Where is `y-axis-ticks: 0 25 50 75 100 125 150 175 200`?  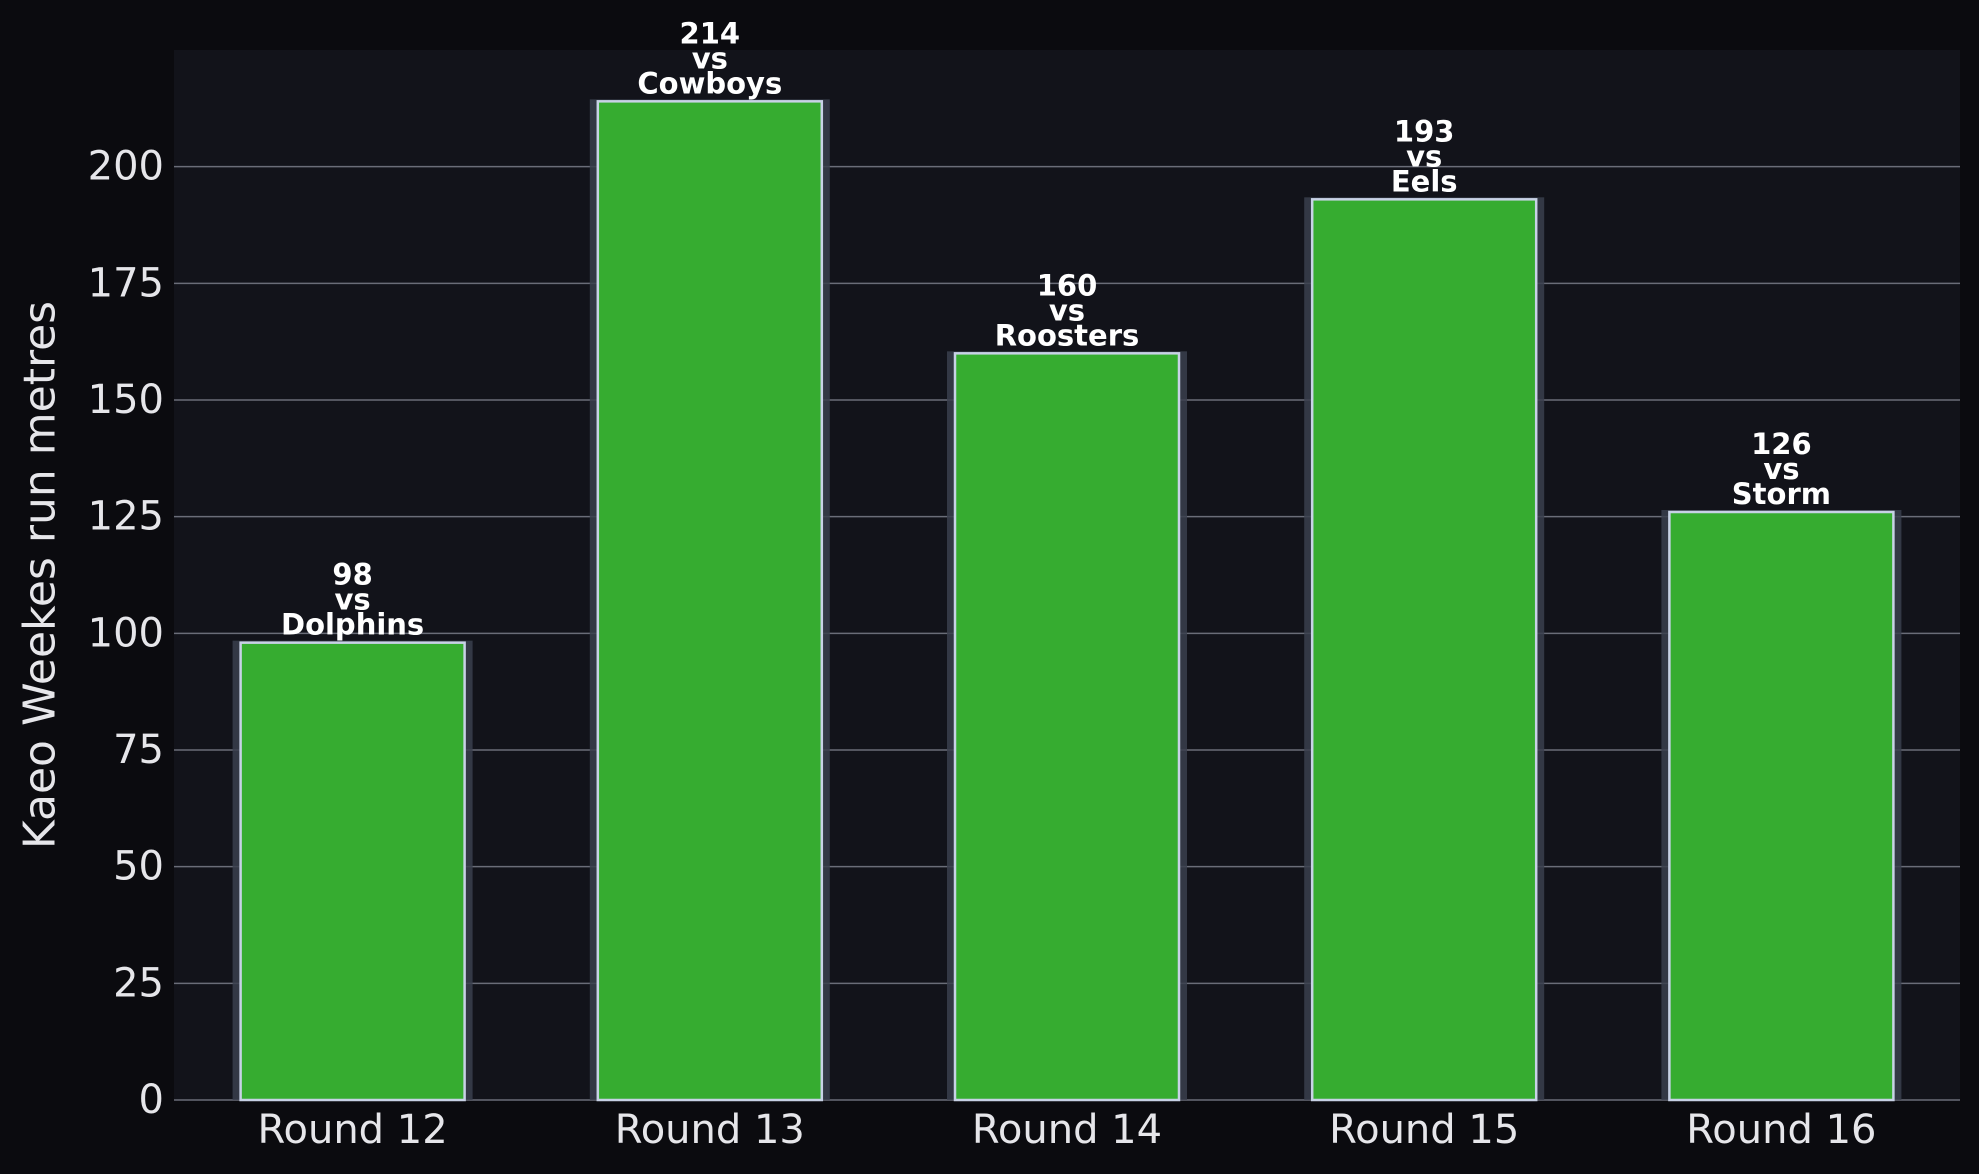 y-axis-ticks: 0 25 50 75 100 125 150 175 200 is located at coordinates (126, 633).